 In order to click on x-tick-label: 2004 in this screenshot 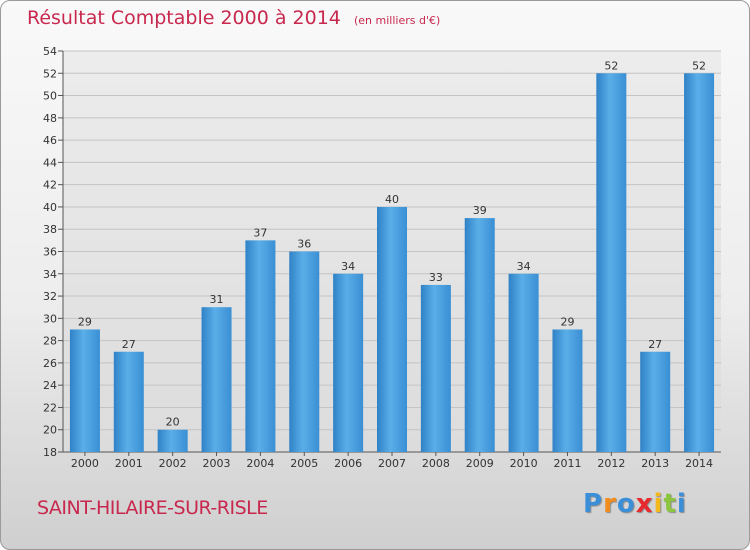, I will do `click(260, 463)`.